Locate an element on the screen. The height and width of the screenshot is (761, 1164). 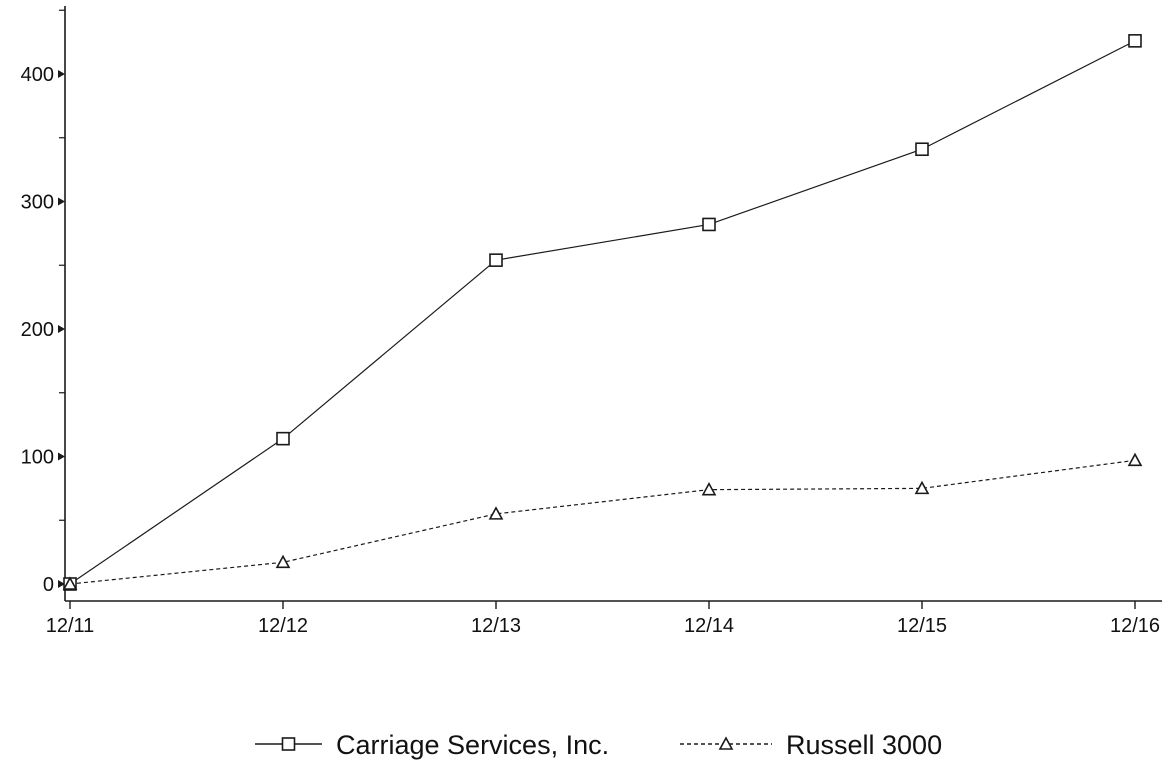
x-tick-label: 12/12 is located at coordinates (283, 626).